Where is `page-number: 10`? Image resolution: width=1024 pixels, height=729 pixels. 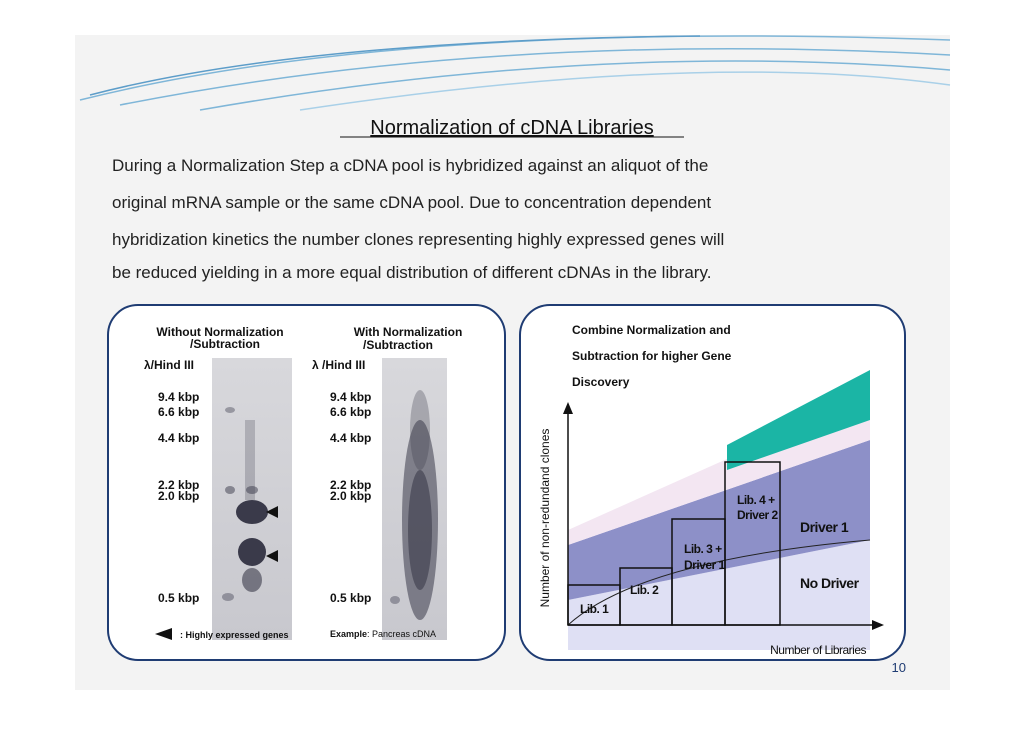 page-number: 10 is located at coordinates (899, 667).